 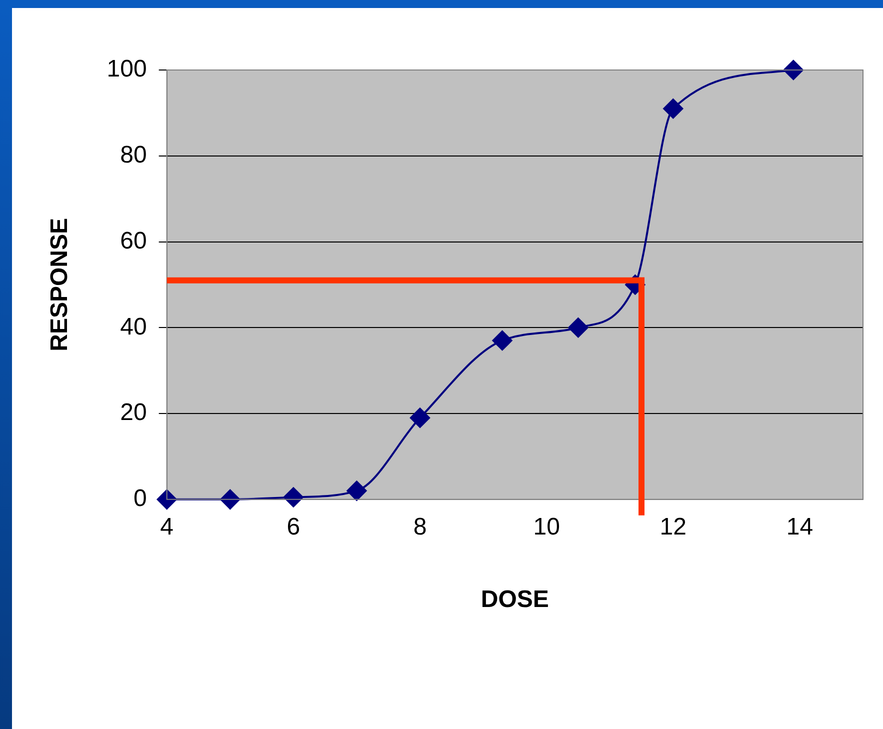 I want to click on x-tick-label: 8, so click(x=420, y=526).